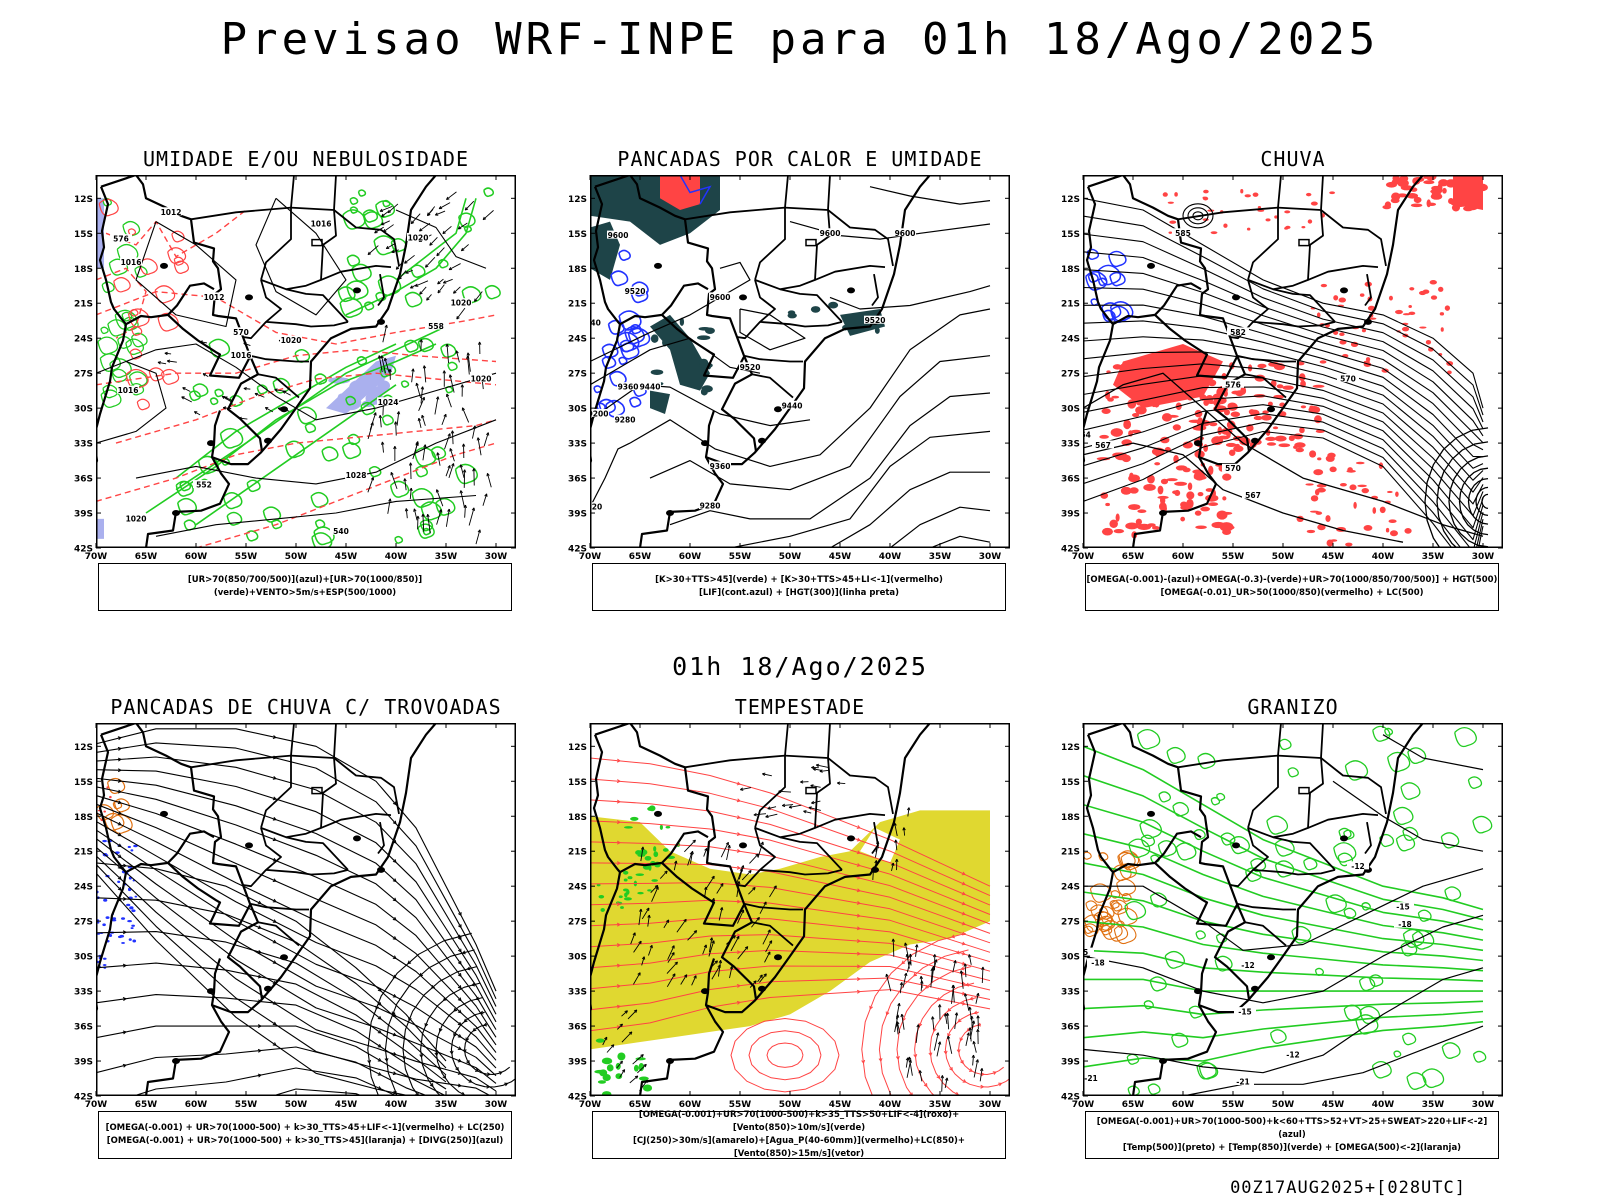 This screenshot has width=1600, height=1200. What do you see at coordinates (214, 297) in the screenshot?
I see `contour-label: 1012` at bounding box center [214, 297].